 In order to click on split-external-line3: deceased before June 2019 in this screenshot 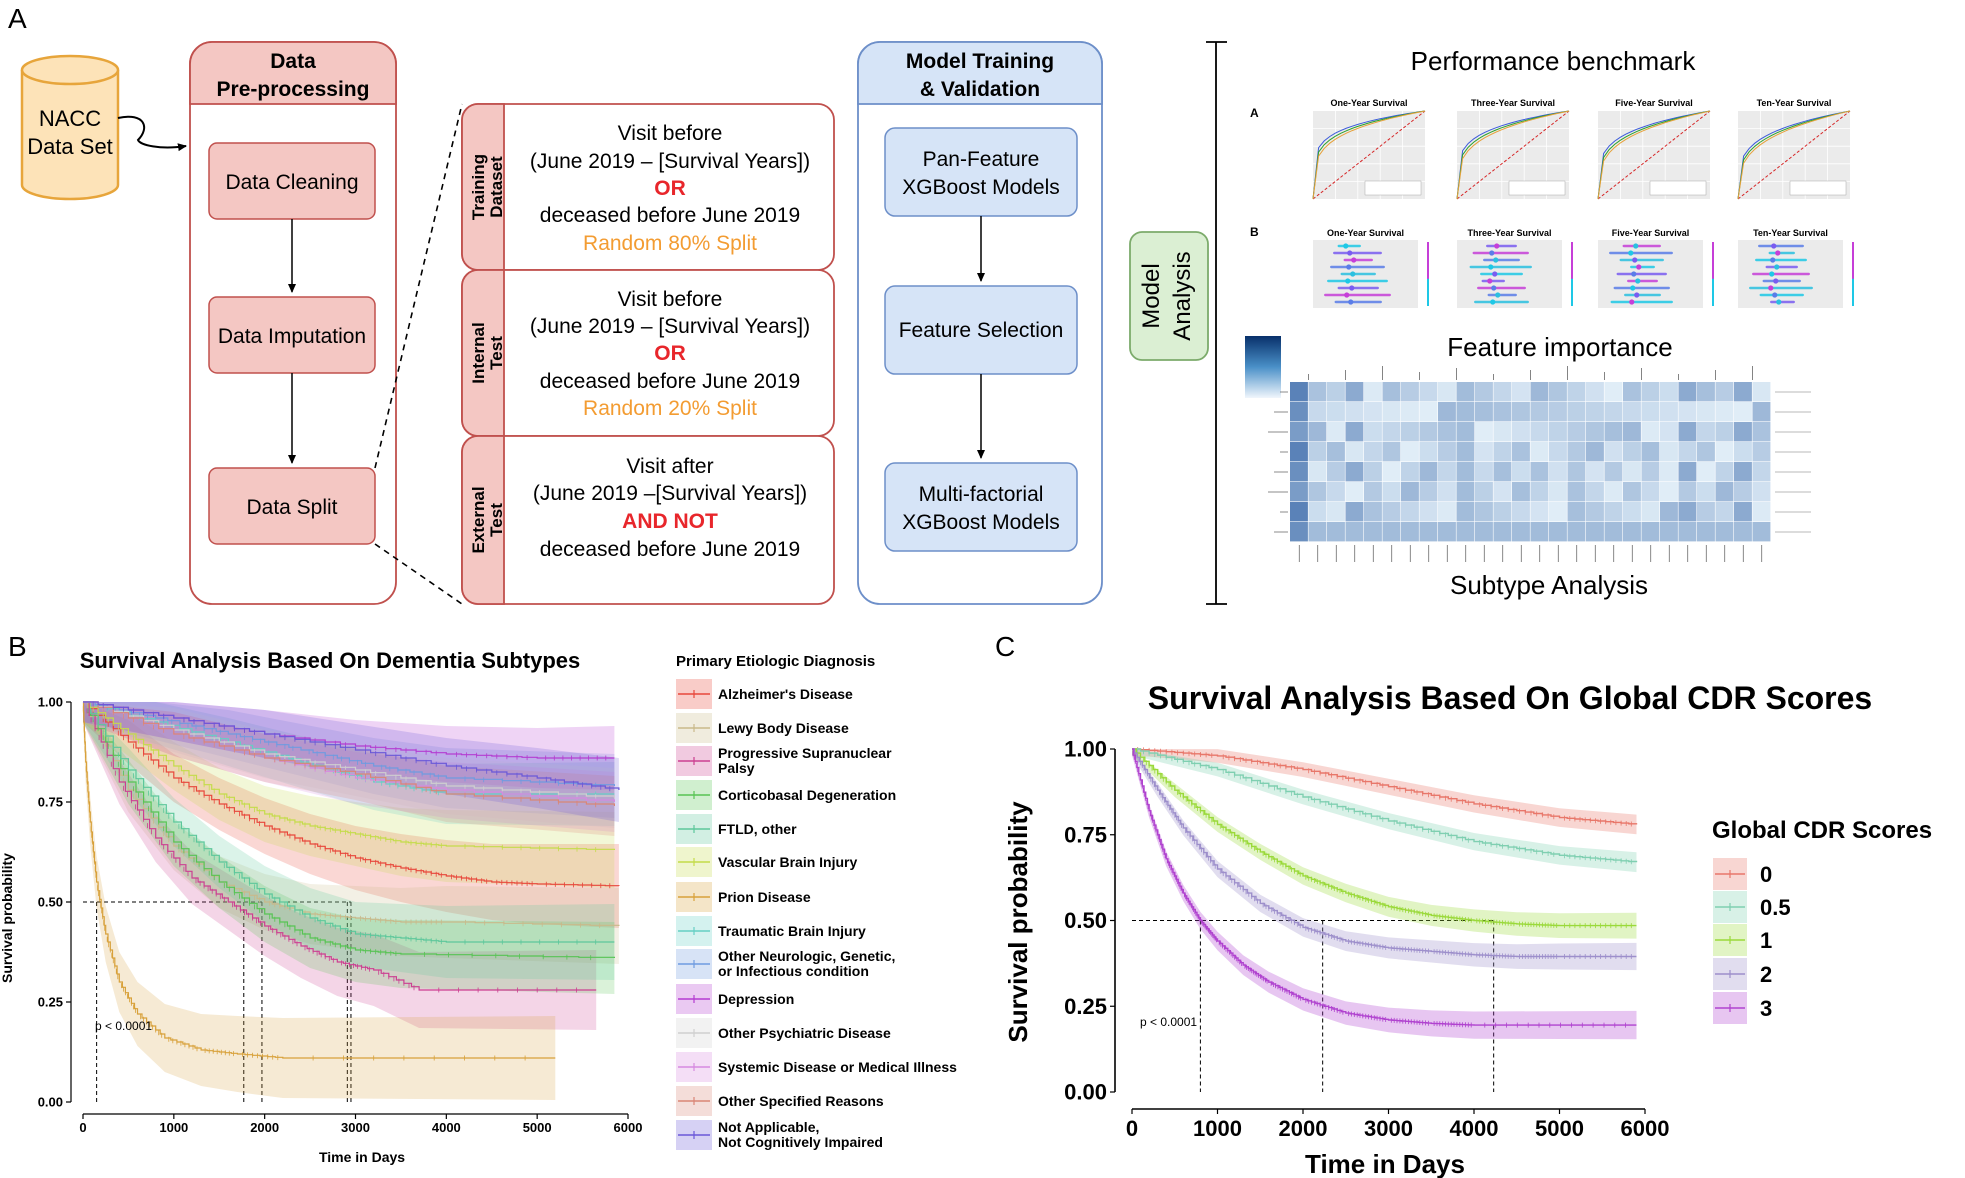, I will do `click(670, 549)`.